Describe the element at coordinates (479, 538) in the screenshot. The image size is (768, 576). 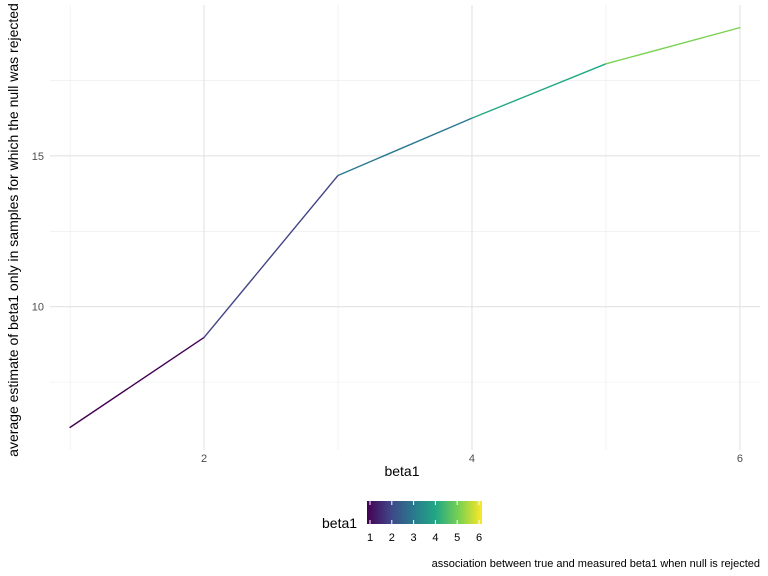
I see `legend-tick-label: 6` at that location.